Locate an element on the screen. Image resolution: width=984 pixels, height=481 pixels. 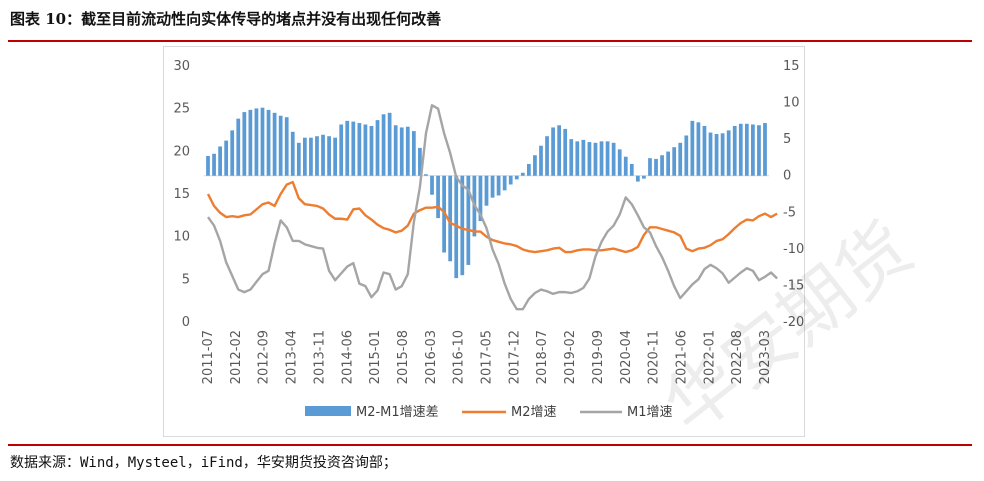
x-axis-tick-label: 2021-06 is located at coordinates (682, 357).